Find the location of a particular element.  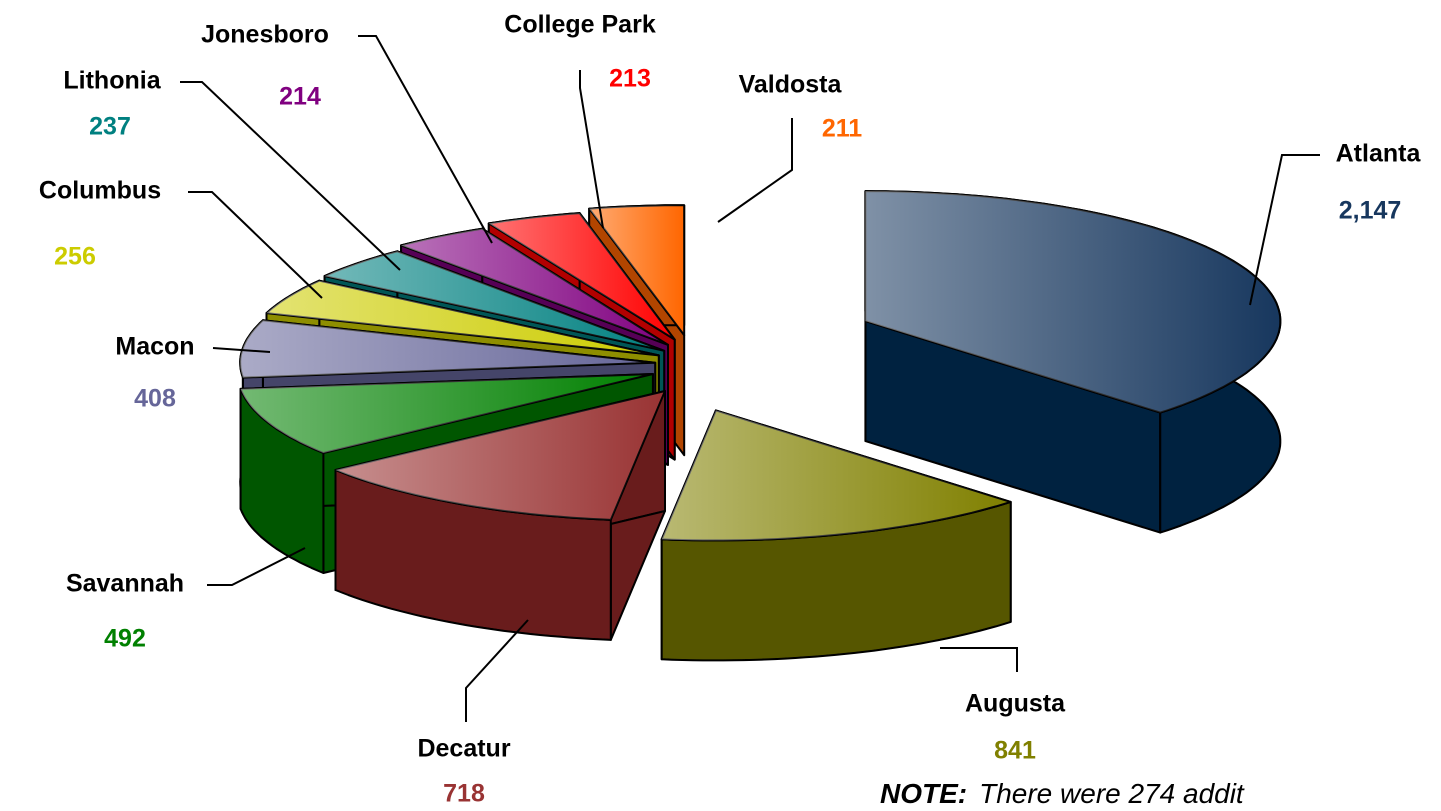

value-label: 492 is located at coordinates (125, 639).